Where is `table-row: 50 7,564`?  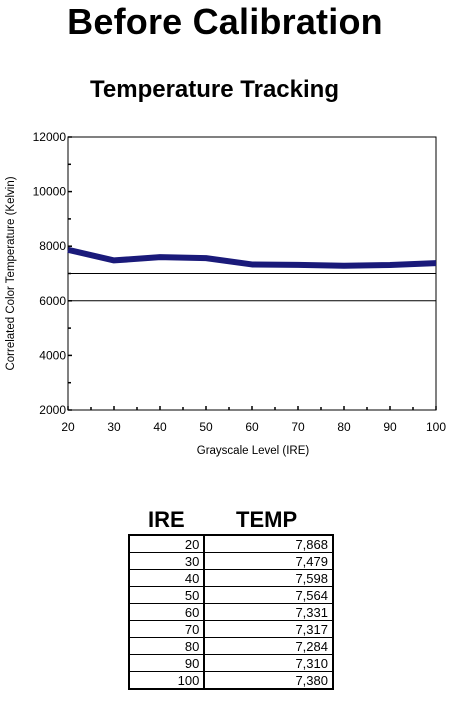 table-row: 50 7,564 is located at coordinates (231, 595).